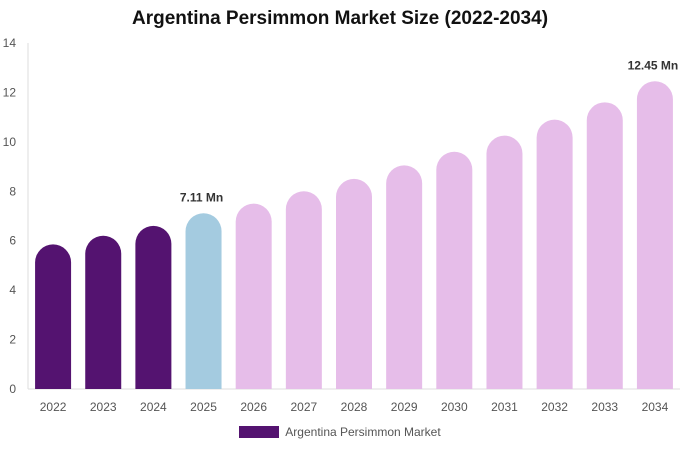  Describe the element at coordinates (12, 191) in the screenshot. I see `y-tick-label: 8` at that location.